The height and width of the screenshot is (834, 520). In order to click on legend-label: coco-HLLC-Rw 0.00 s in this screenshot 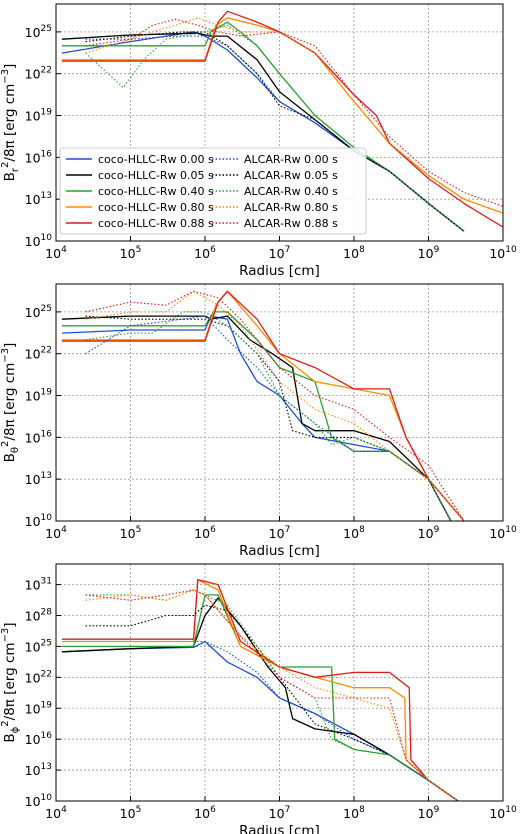, I will do `click(156, 159)`.